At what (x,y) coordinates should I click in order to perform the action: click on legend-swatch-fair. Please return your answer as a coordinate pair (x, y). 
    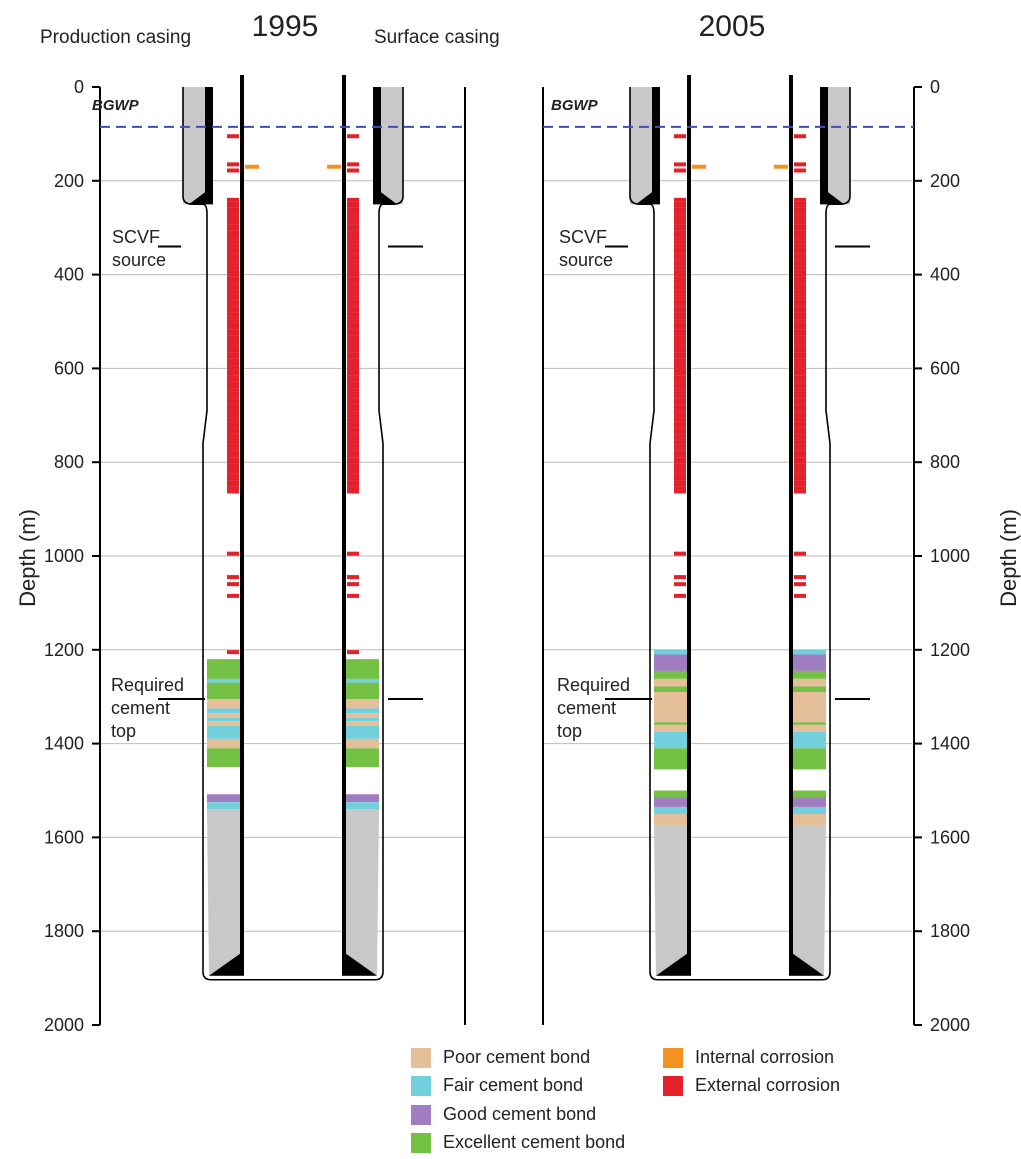
    Looking at the image, I should click on (421, 1085).